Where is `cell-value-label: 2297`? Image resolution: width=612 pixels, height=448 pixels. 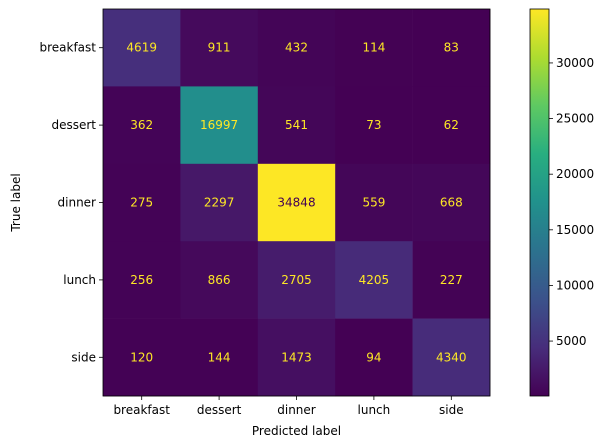 cell-value-label: 2297 is located at coordinates (219, 203).